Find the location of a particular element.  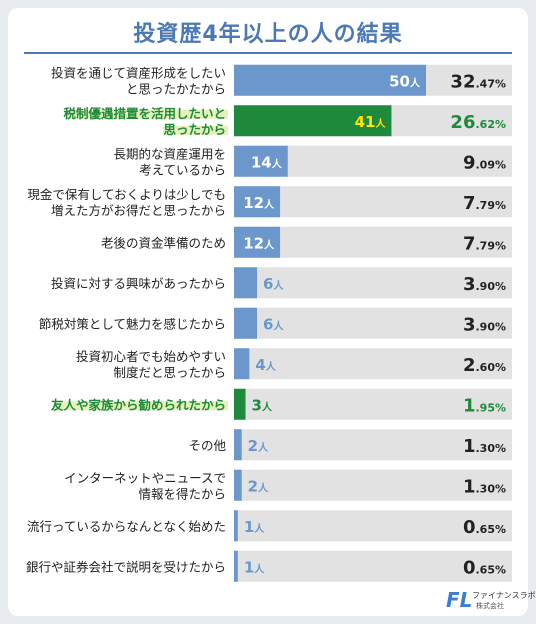

logo-name: ファイナンスラボ is located at coordinates (504, 595).